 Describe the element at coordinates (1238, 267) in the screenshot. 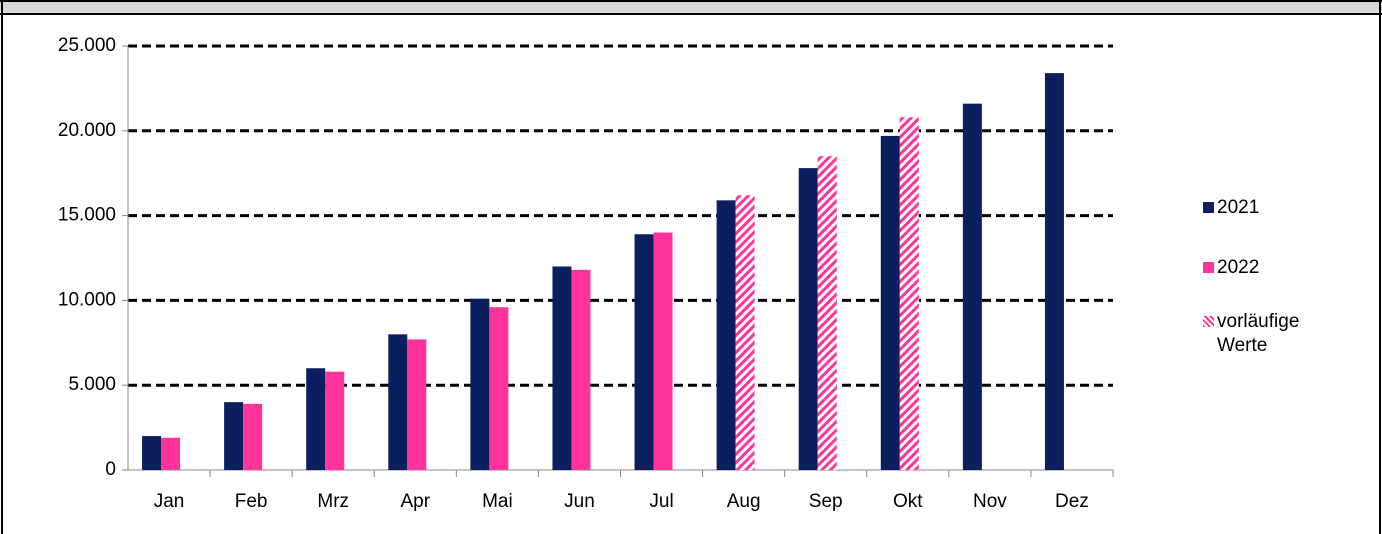

I see `legend-label: 2022` at that location.